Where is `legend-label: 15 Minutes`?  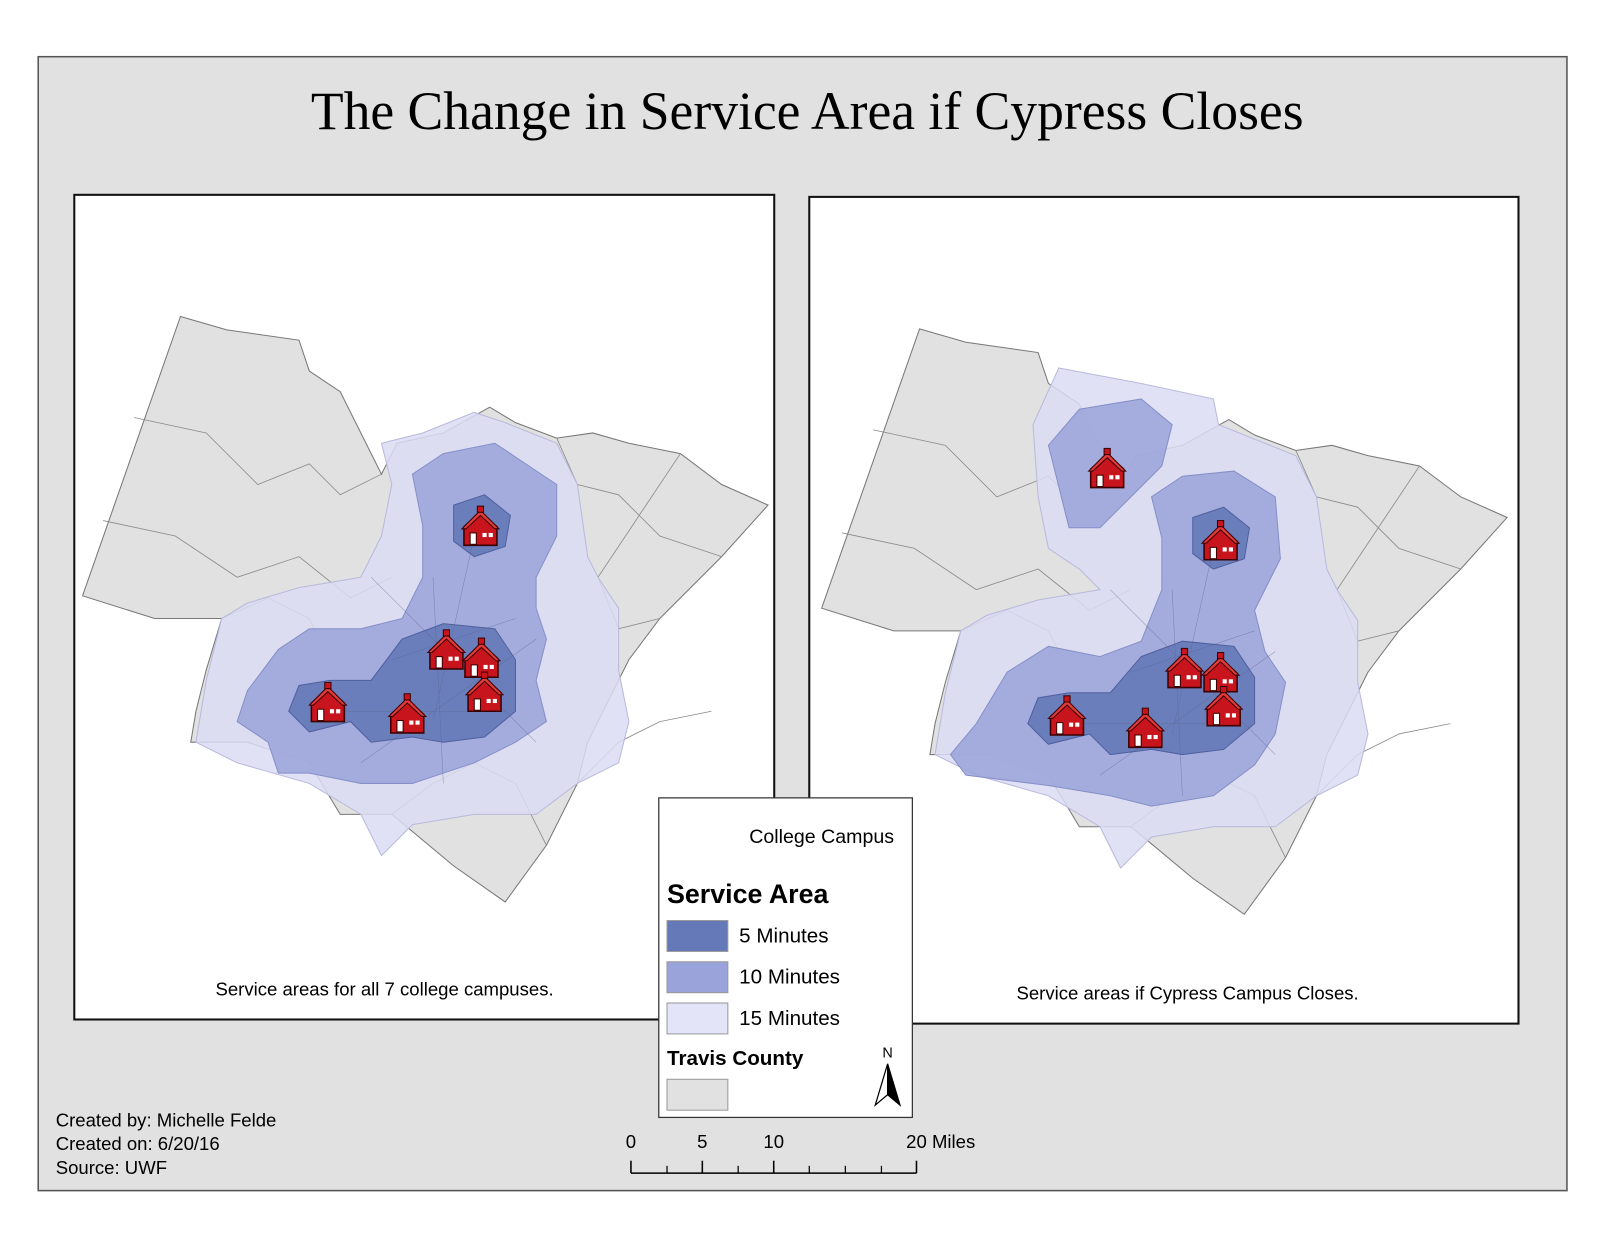 legend-label: 15 Minutes is located at coordinates (789, 1018).